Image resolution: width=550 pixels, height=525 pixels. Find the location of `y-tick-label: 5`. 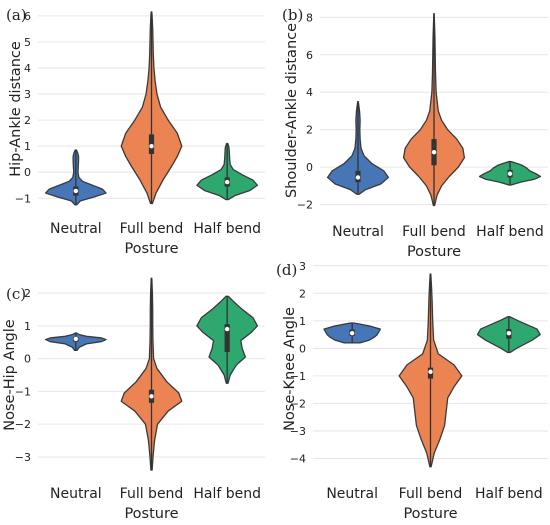

y-tick-label: 5 is located at coordinates (27, 42).